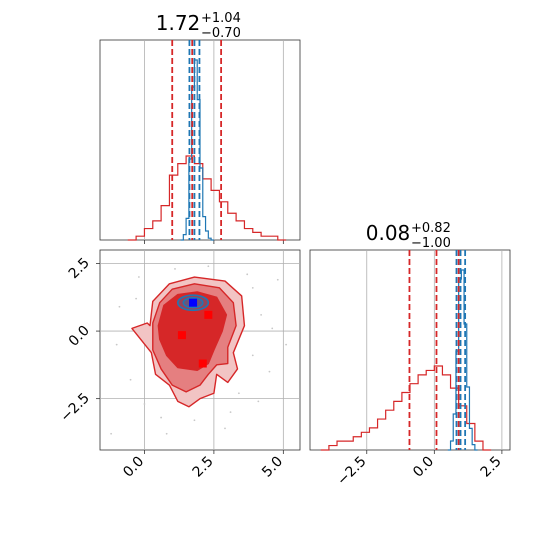  Describe the element at coordinates (178, 23) in the screenshot. I see `panel-title-median: 1.72` at that location.